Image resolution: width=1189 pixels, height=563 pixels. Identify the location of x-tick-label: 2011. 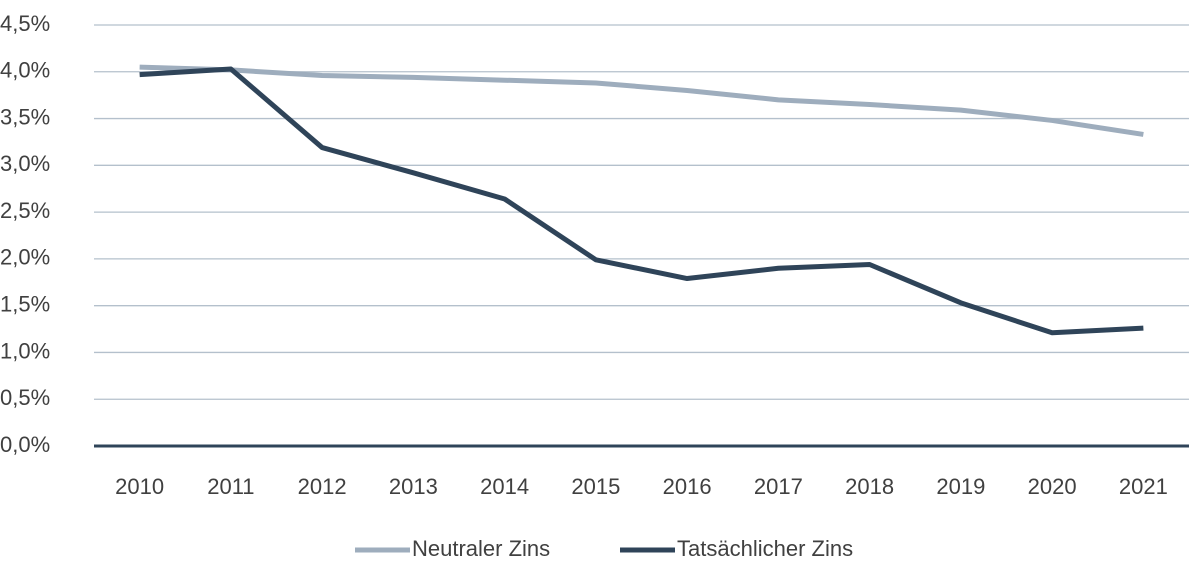
(230, 486).